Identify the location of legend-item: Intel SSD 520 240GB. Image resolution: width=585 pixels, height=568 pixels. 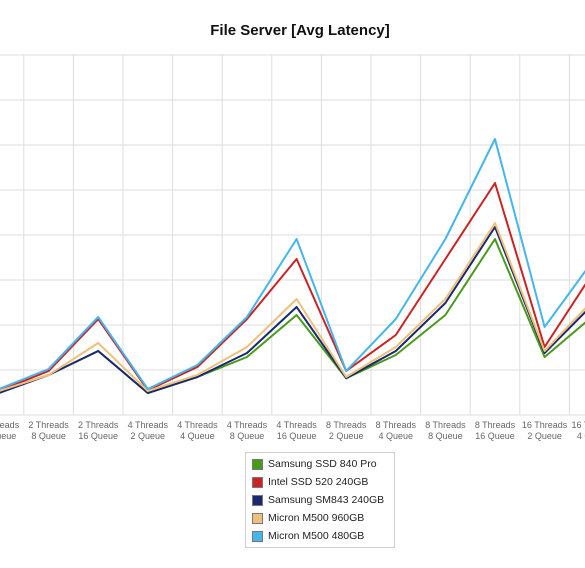
(320, 482).